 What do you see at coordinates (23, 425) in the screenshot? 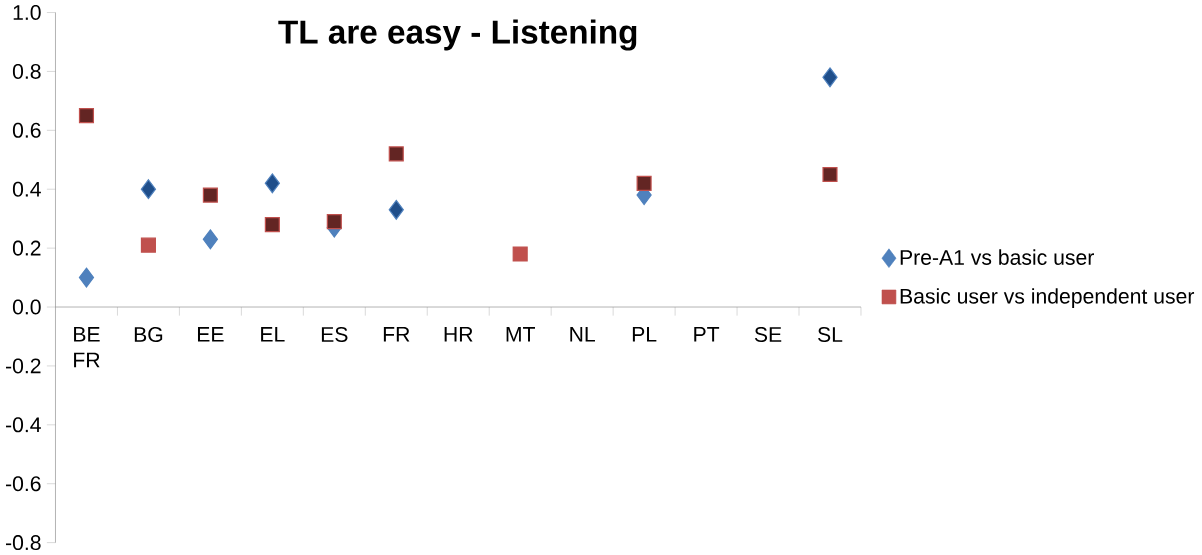
I see `y-tick-label: -0.4` at bounding box center [23, 425].